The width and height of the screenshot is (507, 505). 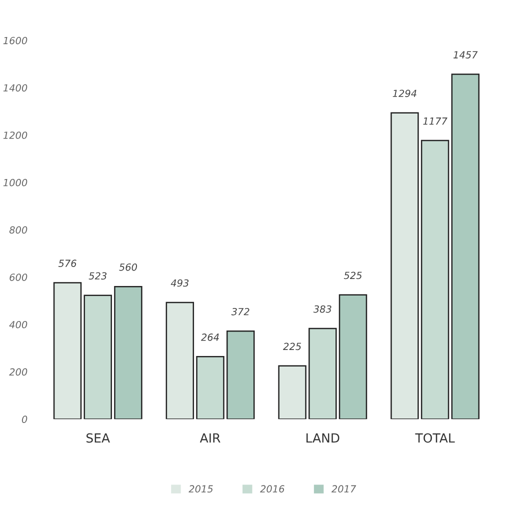 I want to click on data-label: 493, so click(x=179, y=283).